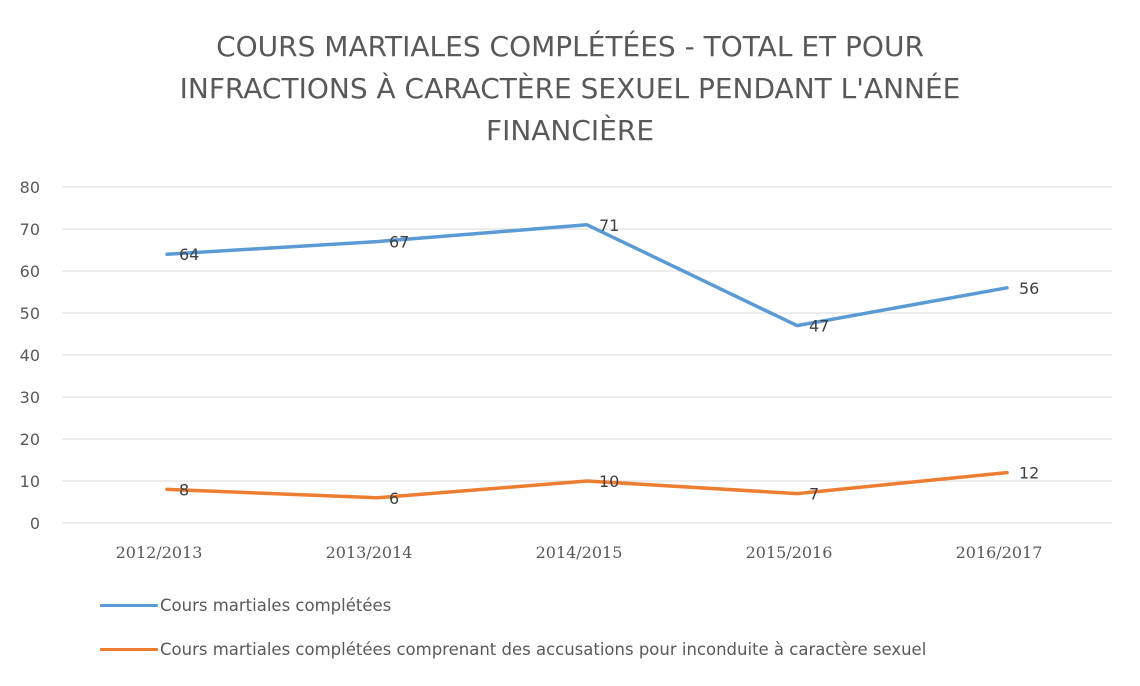  What do you see at coordinates (789, 552) in the screenshot?
I see `x-tick-label: 2015/2016` at bounding box center [789, 552].